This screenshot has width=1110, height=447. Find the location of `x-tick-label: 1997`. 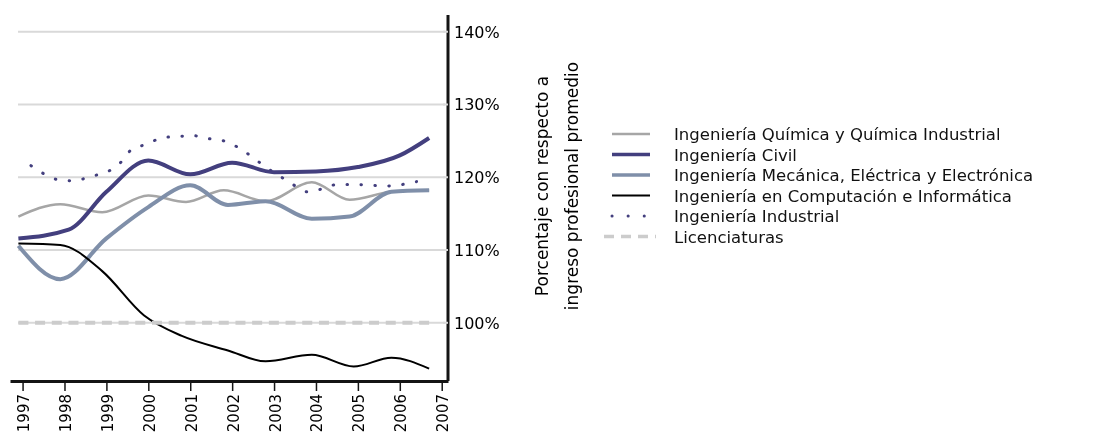

x-tick-label: 1997 is located at coordinates (24, 413).